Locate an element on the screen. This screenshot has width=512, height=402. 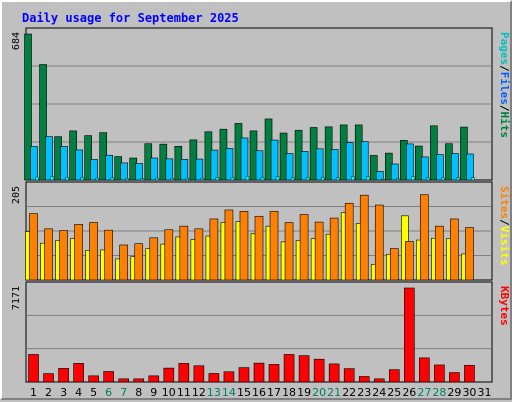
x-tick-label: 7 is located at coordinates (123, 392).